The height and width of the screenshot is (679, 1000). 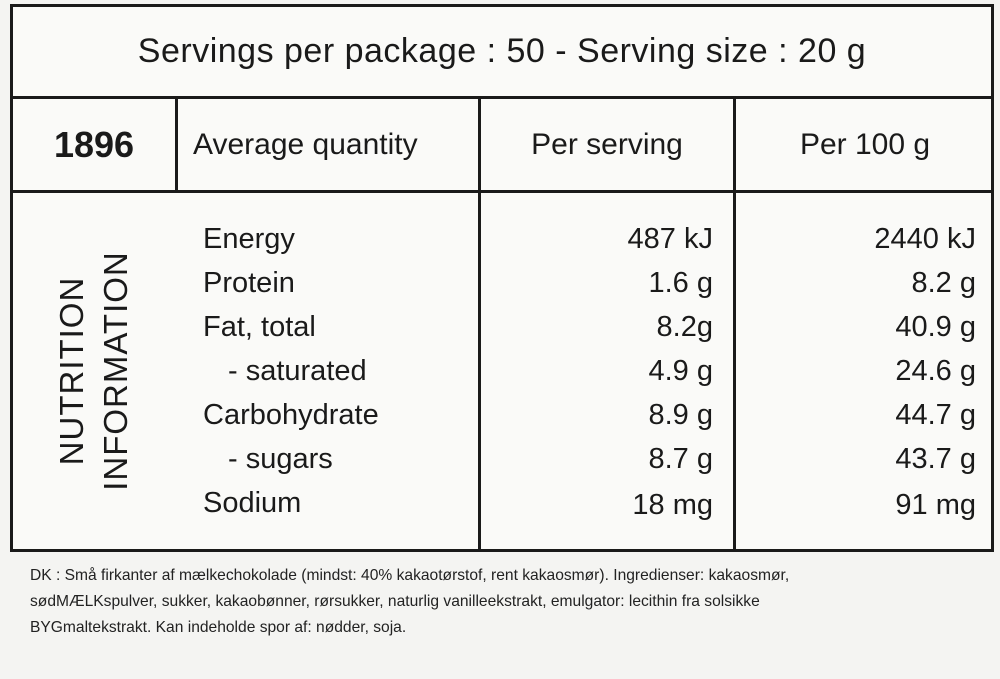 What do you see at coordinates (280, 459) in the screenshot?
I see `nutrient-name: - sugars` at bounding box center [280, 459].